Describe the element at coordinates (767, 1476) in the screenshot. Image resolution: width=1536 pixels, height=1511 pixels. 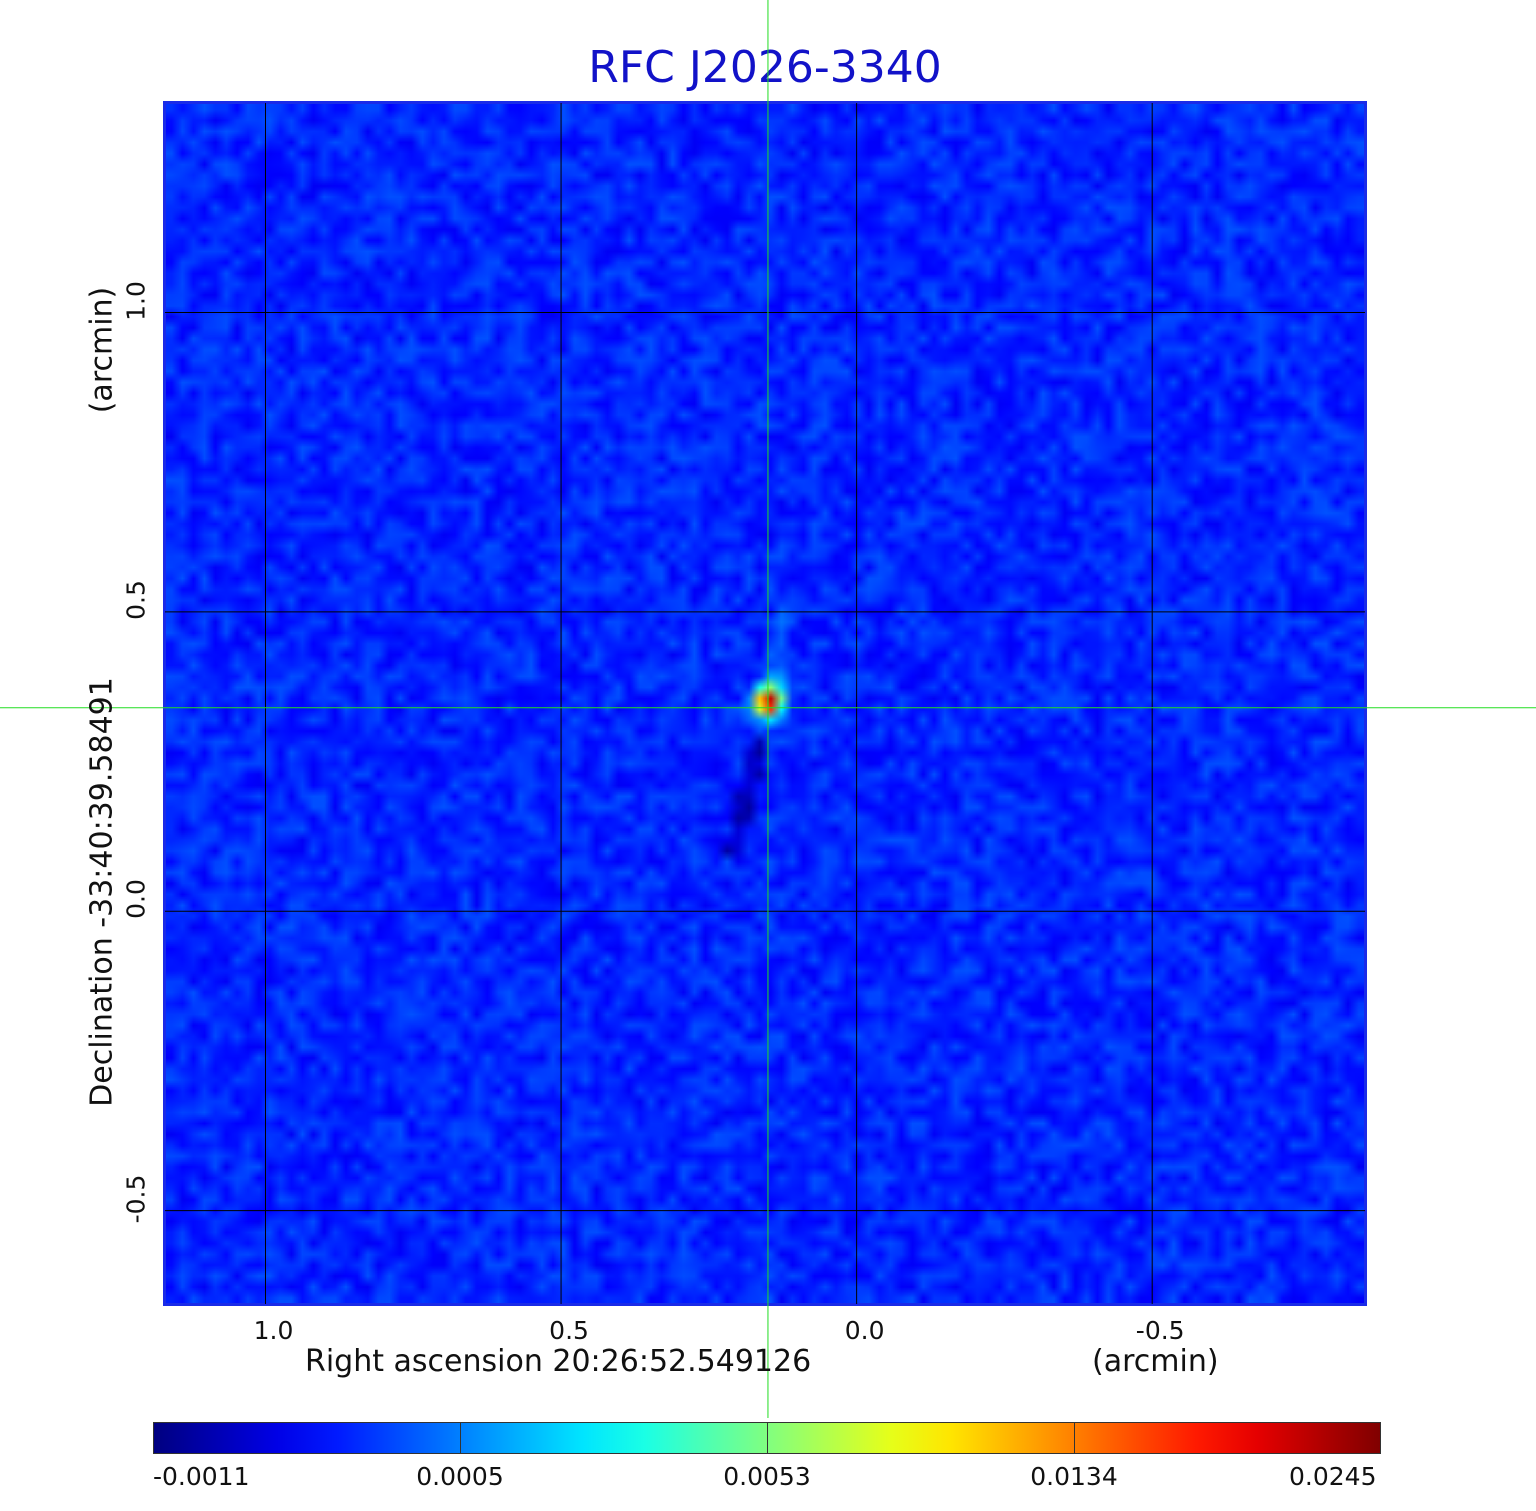
I see `colorbar-label: 0.0053` at that location.